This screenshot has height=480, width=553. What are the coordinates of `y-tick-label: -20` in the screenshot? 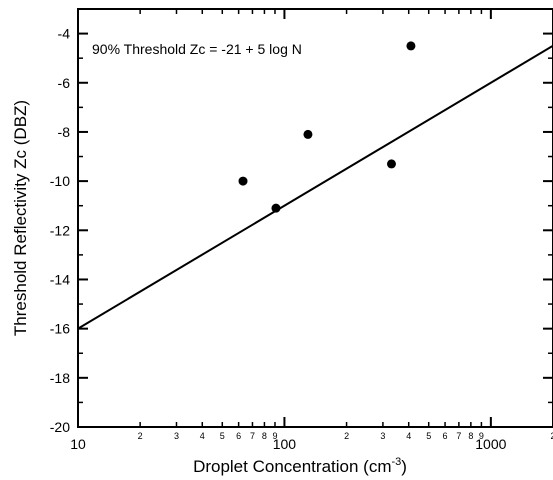 It's located at (60, 427).